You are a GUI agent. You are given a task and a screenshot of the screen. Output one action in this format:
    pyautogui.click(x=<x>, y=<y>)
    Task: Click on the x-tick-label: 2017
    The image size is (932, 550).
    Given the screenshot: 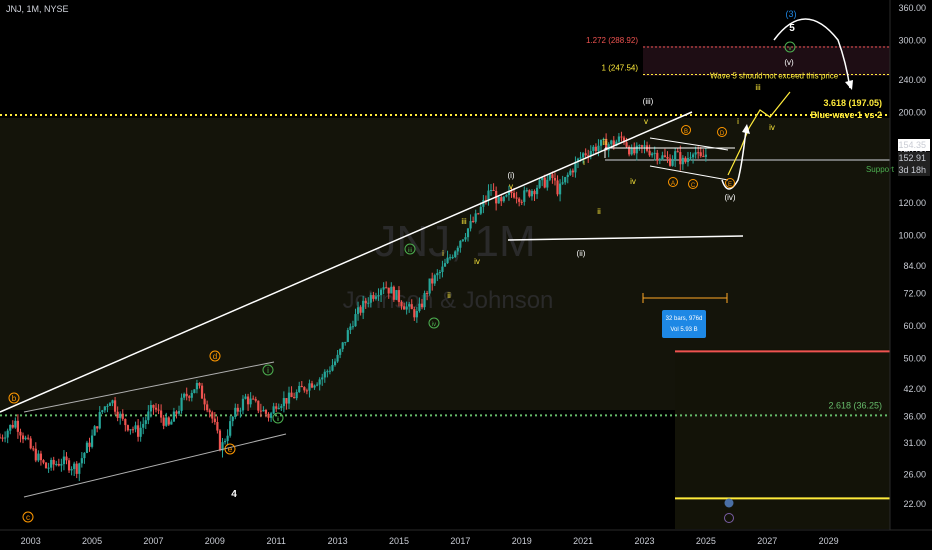 What is the action you would take?
    pyautogui.click(x=460, y=541)
    